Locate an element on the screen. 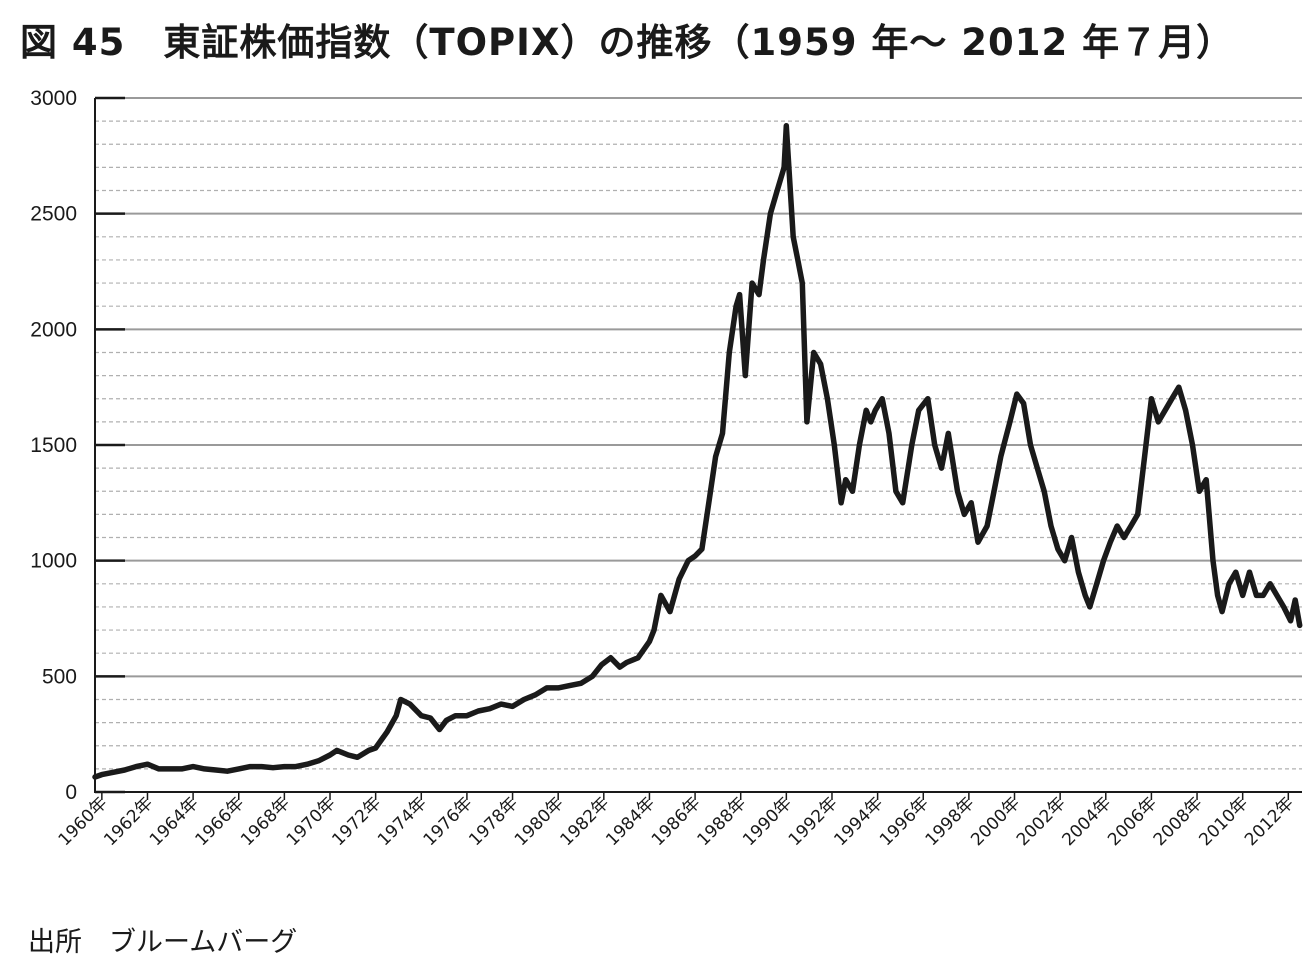 This screenshot has width=1309, height=976. y-tick-label: 2000 is located at coordinates (53, 329).